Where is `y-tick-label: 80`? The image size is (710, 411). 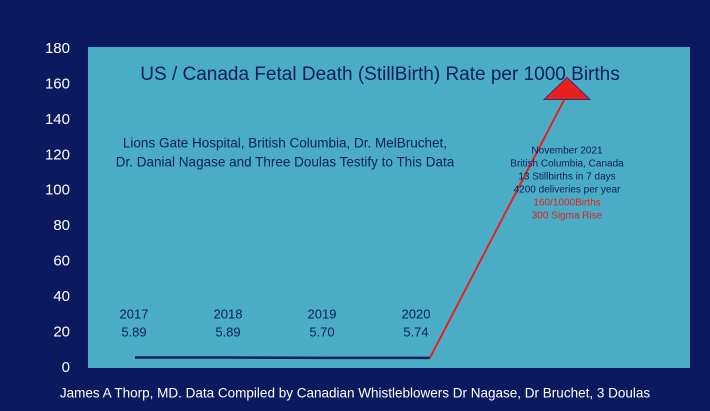
y-tick-label: 80 is located at coordinates (61, 225).